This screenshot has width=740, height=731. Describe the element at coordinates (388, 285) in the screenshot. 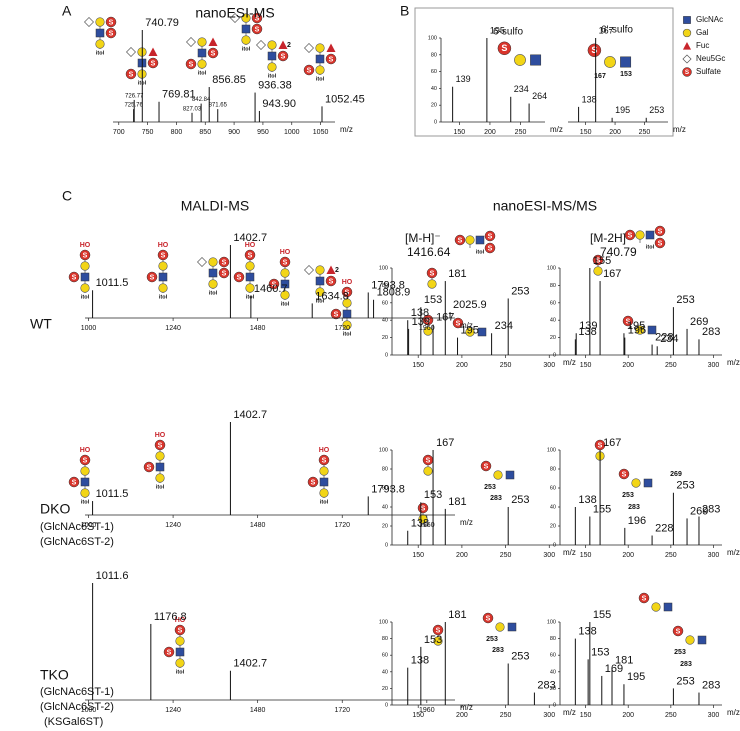

I see `peak-label: 1793.8` at that location.